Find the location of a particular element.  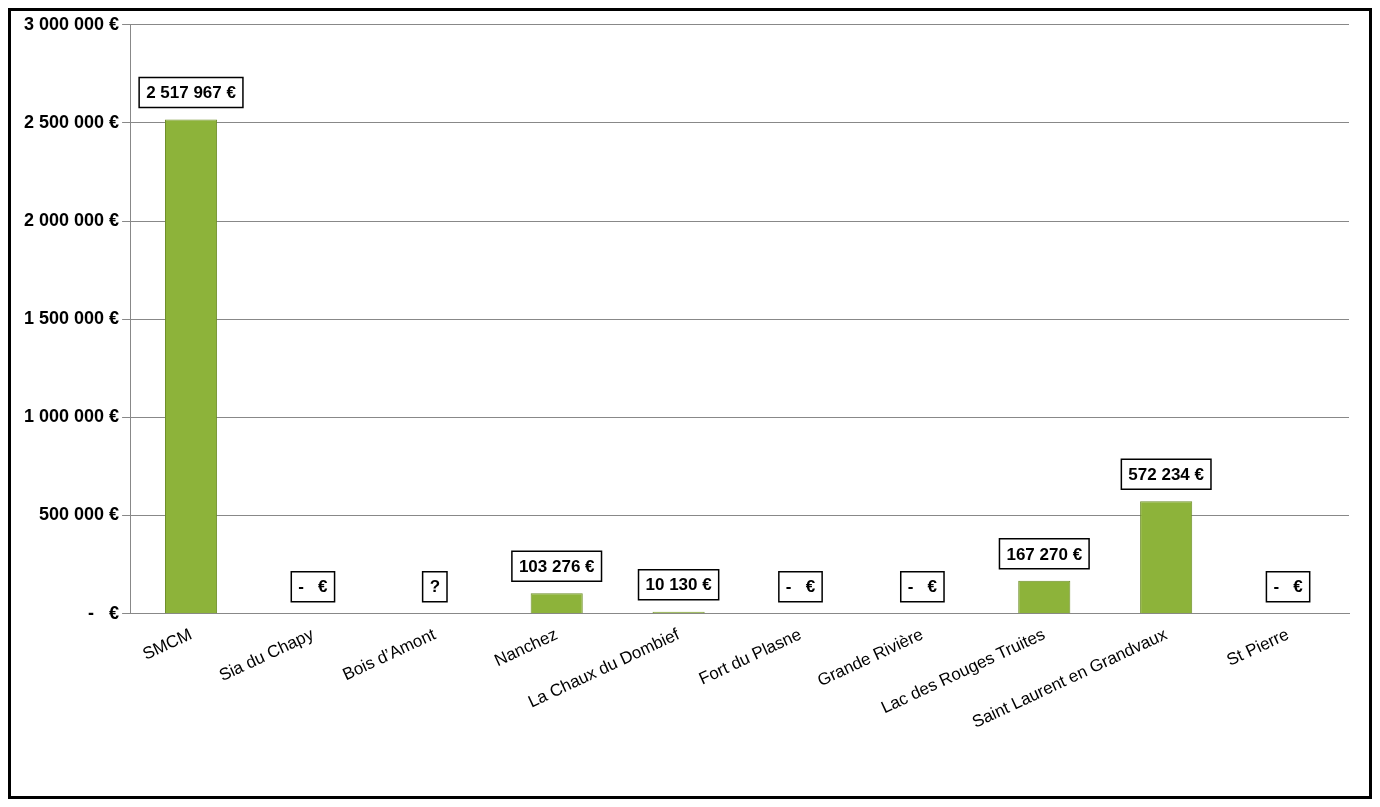

x-tick-label: Sia du Chapy is located at coordinates (267, 654).